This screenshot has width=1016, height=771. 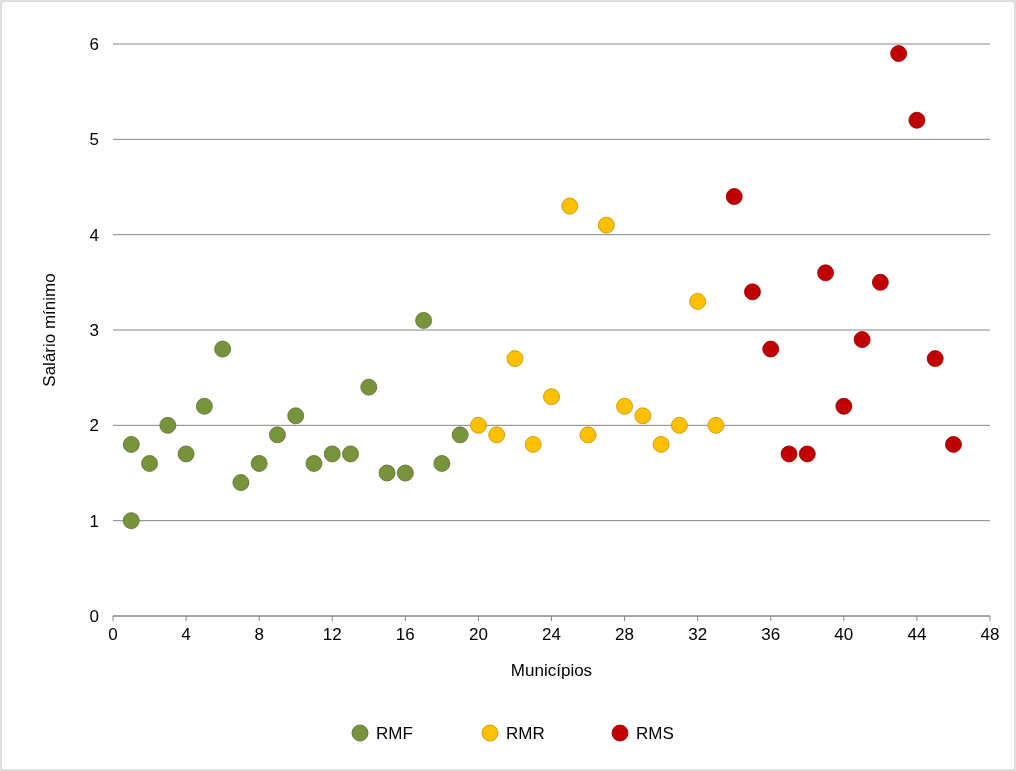 What do you see at coordinates (332, 634) in the screenshot?
I see `x-tick-label: 12` at bounding box center [332, 634].